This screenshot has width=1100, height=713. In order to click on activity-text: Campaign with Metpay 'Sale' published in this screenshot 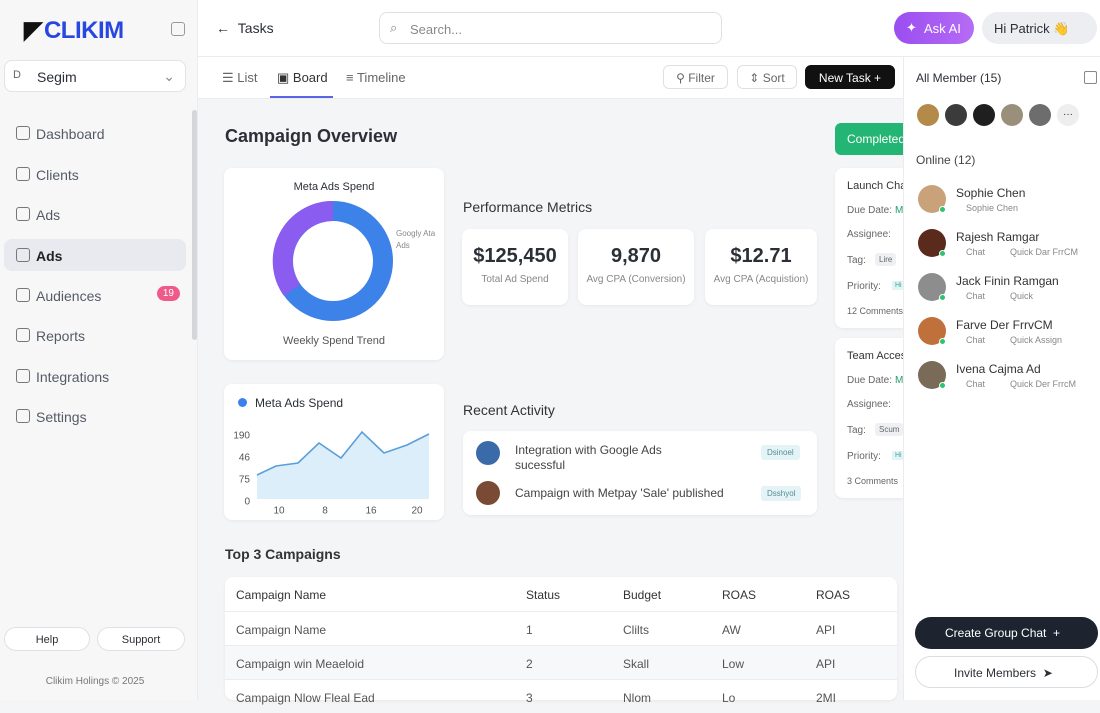, I will do `click(619, 493)`.